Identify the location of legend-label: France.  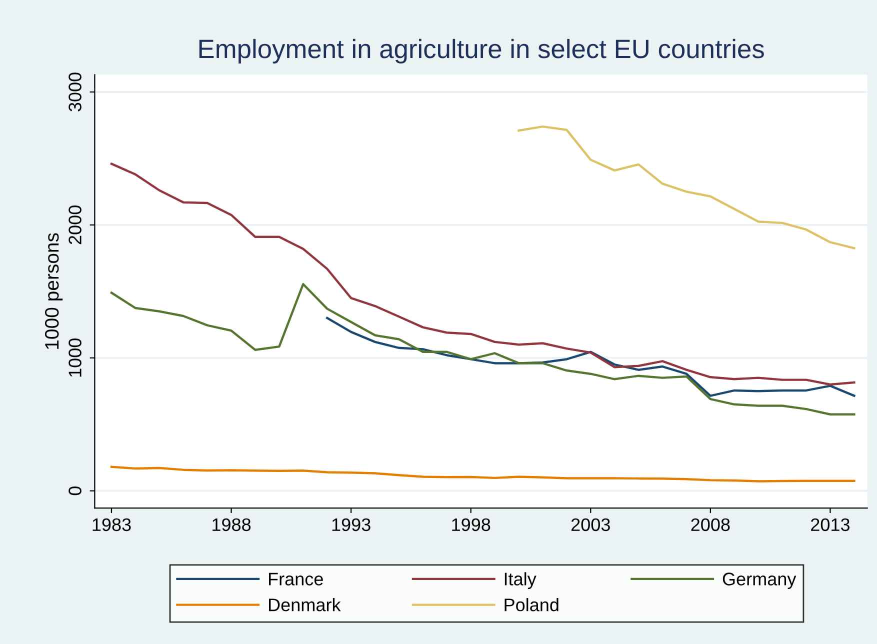
(296, 579).